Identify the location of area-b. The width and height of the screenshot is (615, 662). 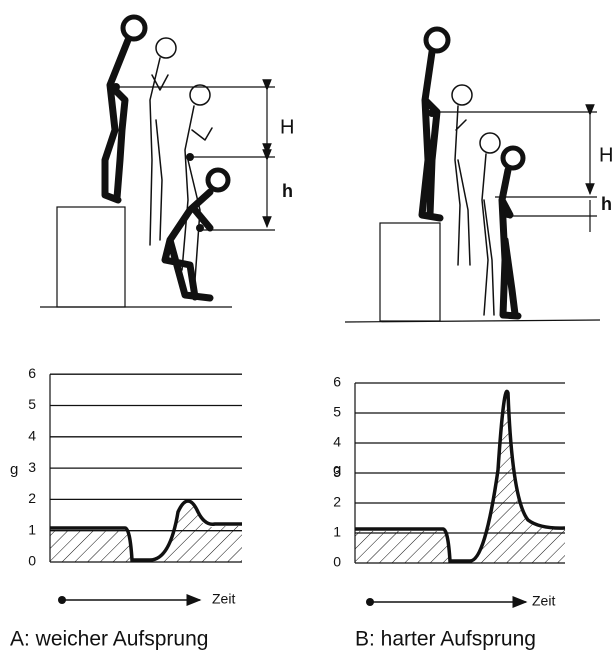
(460, 477).